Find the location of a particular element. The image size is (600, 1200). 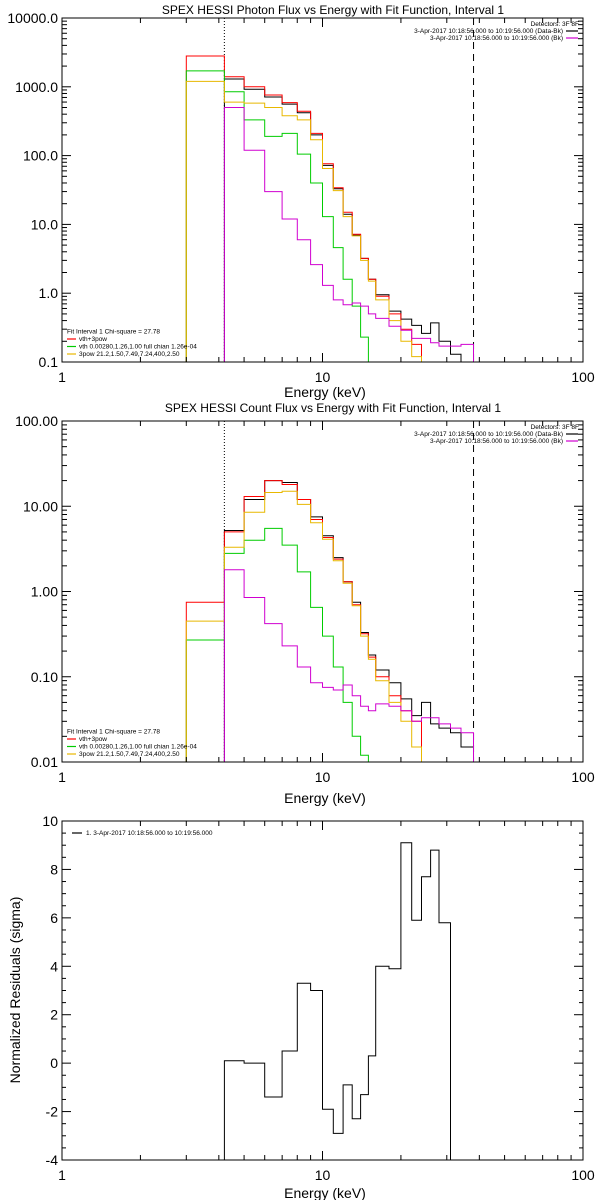

photon-flux-legend-item-1: Detectors: 3F 8F is located at coordinates (555, 24).